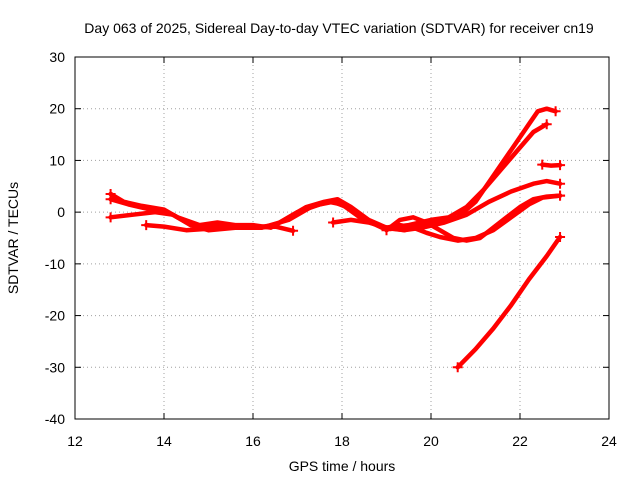 Image resolution: width=640 pixels, height=480 pixels. I want to click on y-tick-label: 10, so click(57, 160).